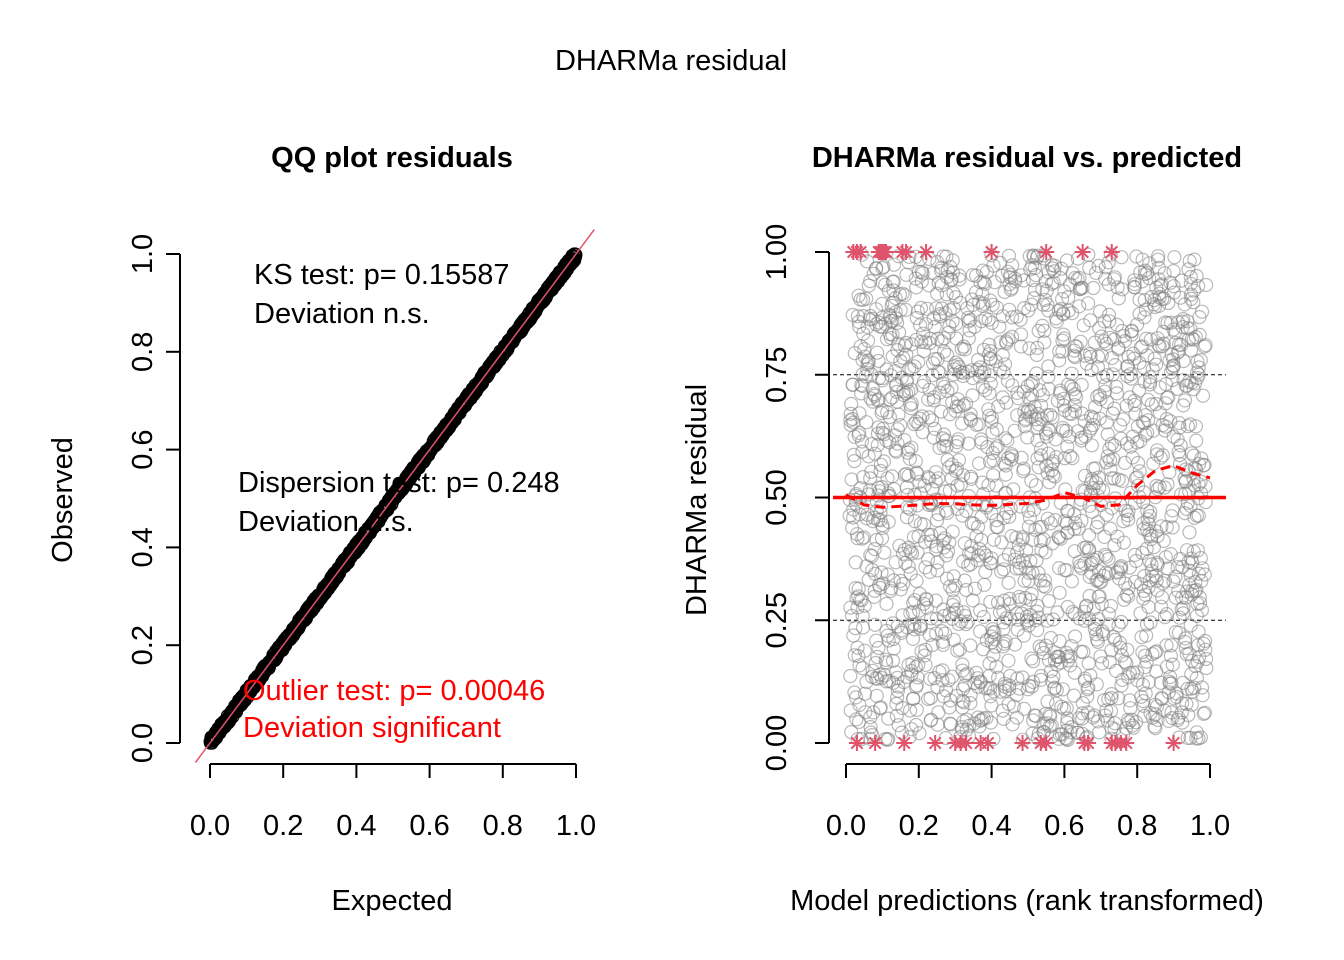  I want to click on outlier-star, so click(1126, 743).